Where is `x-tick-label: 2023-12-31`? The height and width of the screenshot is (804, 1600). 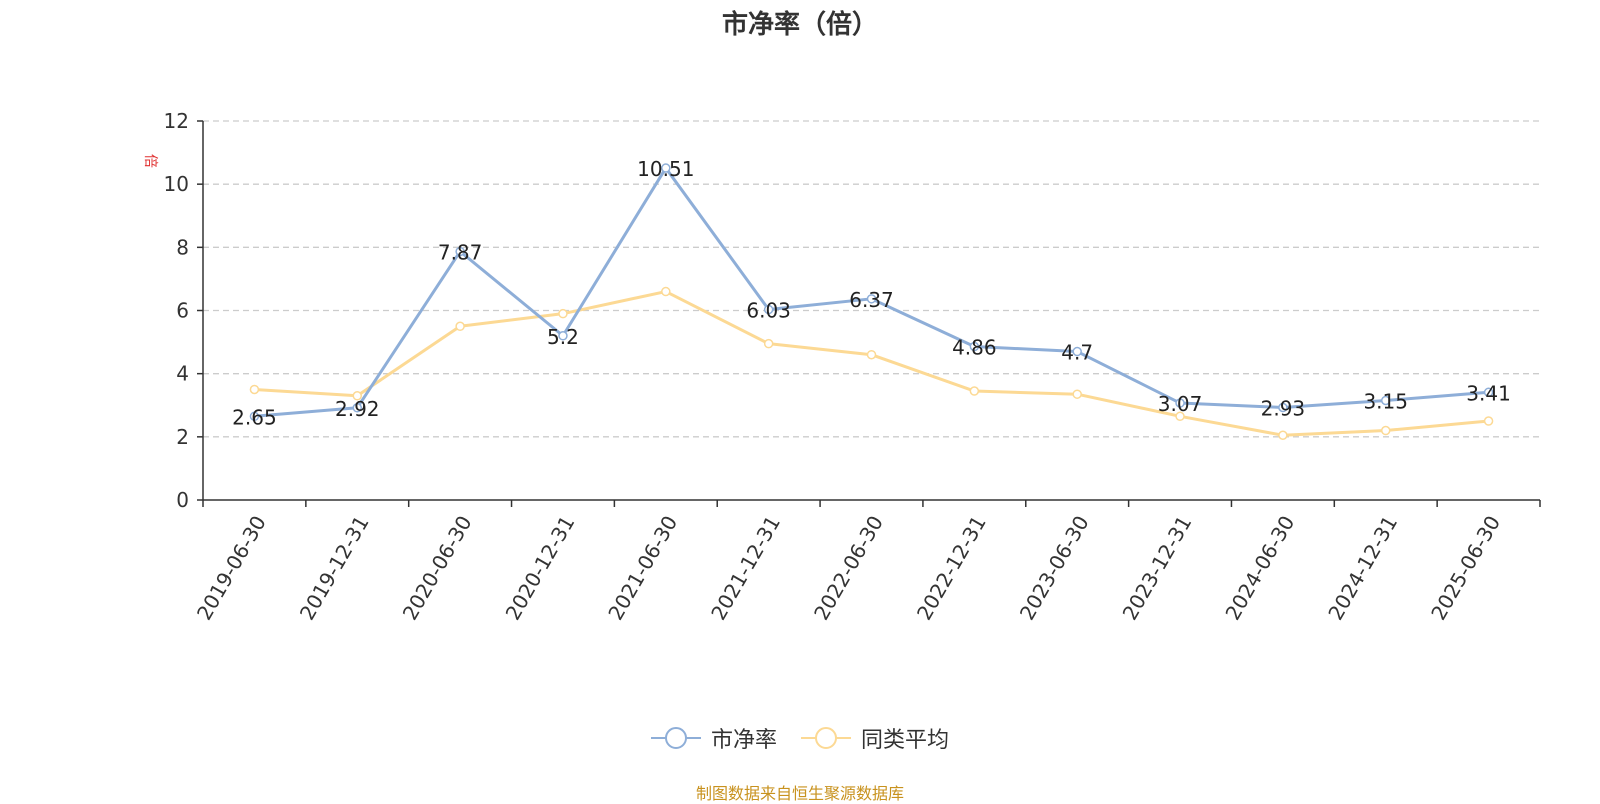 x-tick-label: 2023-12-31 is located at coordinates (1157, 568).